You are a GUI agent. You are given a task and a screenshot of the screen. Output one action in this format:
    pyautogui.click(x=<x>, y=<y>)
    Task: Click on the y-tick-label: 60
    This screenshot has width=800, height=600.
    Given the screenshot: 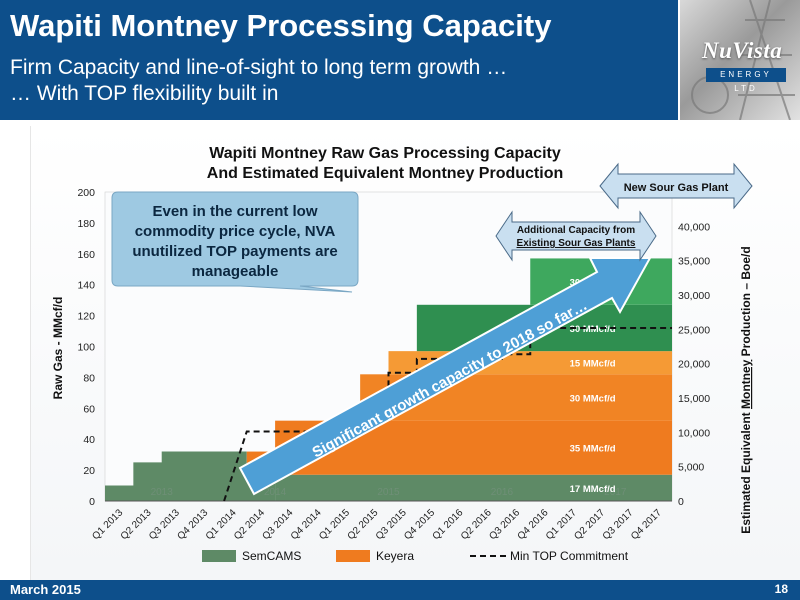 What is the action you would take?
    pyautogui.click(x=89, y=409)
    